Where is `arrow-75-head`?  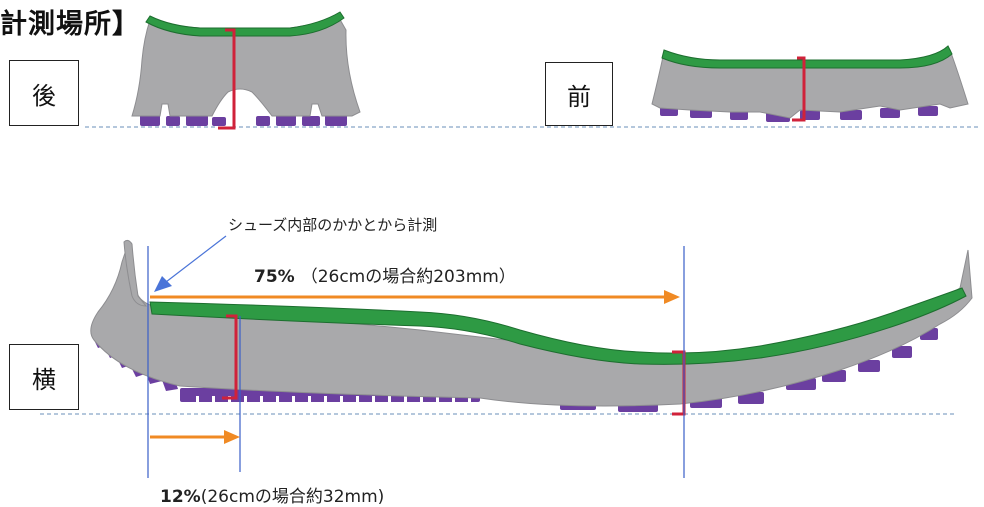 arrow-75-head is located at coordinates (672, 297).